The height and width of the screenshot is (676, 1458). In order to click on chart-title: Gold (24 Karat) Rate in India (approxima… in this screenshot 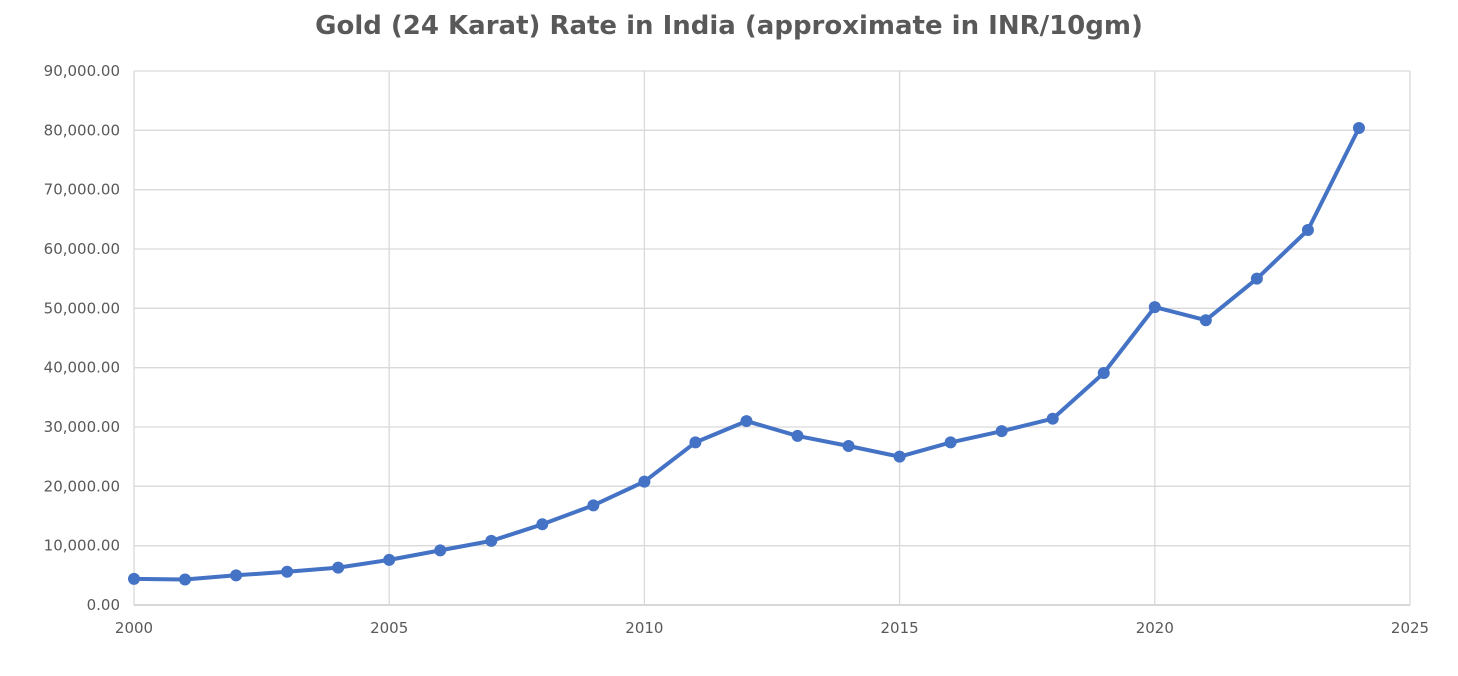, I will do `click(729, 26)`.